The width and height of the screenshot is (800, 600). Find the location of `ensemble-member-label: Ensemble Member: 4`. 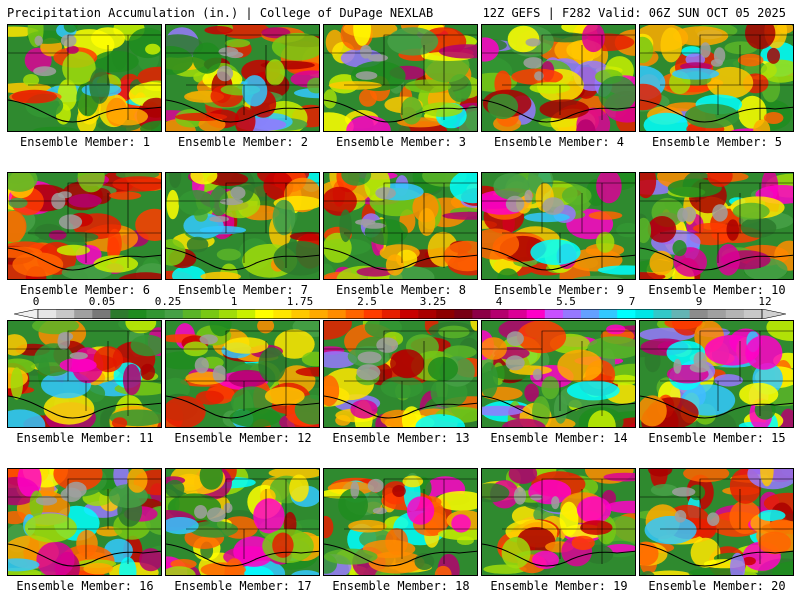

ensemble-member-label: Ensemble Member: 4 is located at coordinates (559, 142).